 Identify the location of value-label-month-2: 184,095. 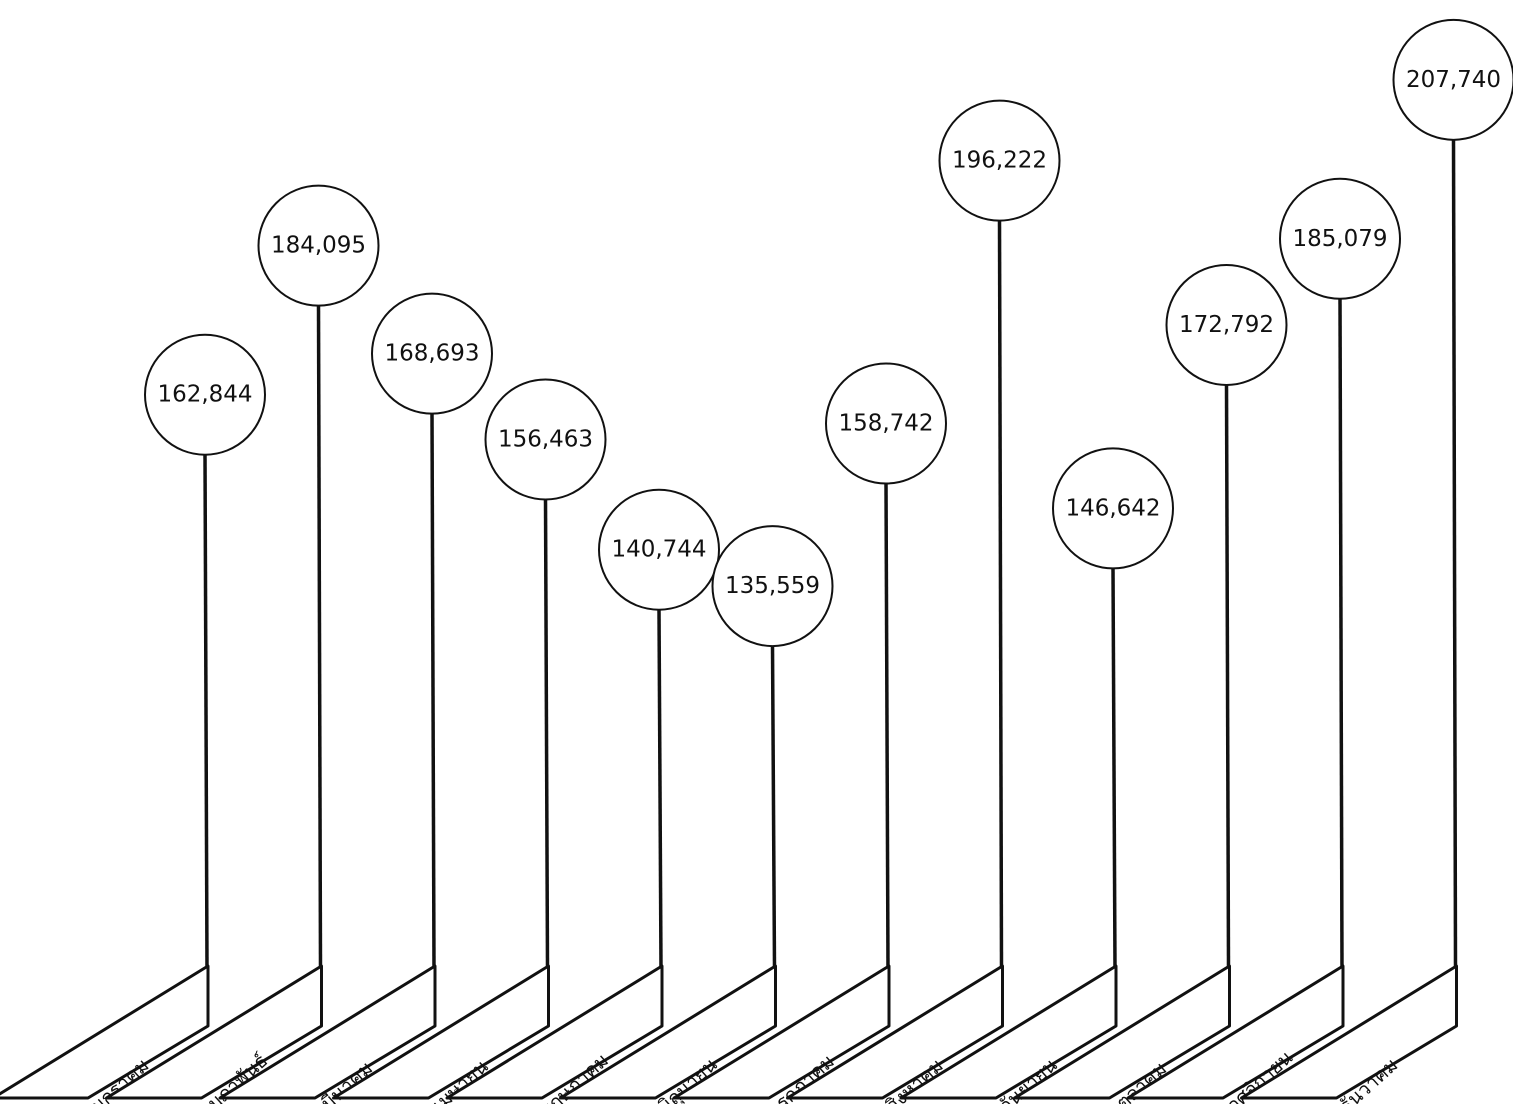
(318, 246).